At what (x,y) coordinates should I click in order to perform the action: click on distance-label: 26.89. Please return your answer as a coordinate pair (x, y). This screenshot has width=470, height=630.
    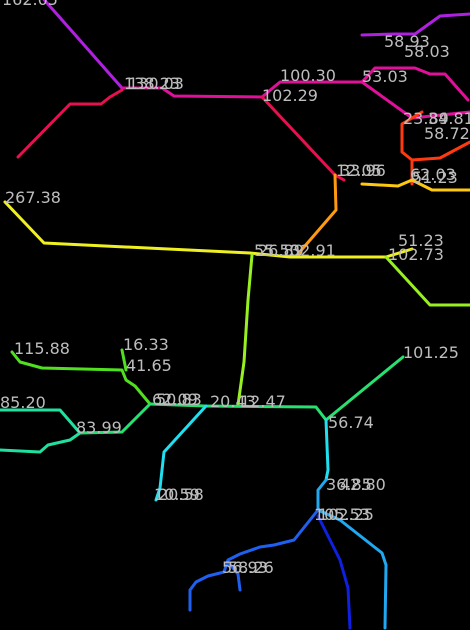
    Looking at the image, I should click on (281, 250).